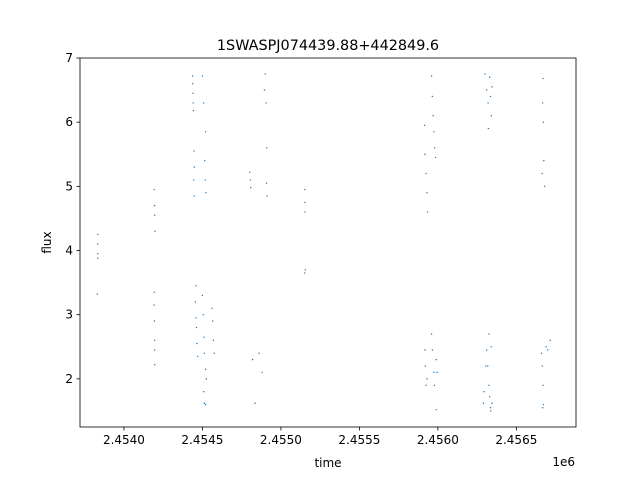 This screenshot has height=480, width=640. What do you see at coordinates (281, 440) in the screenshot?
I see `x-tick-label: 2.4550` at bounding box center [281, 440].